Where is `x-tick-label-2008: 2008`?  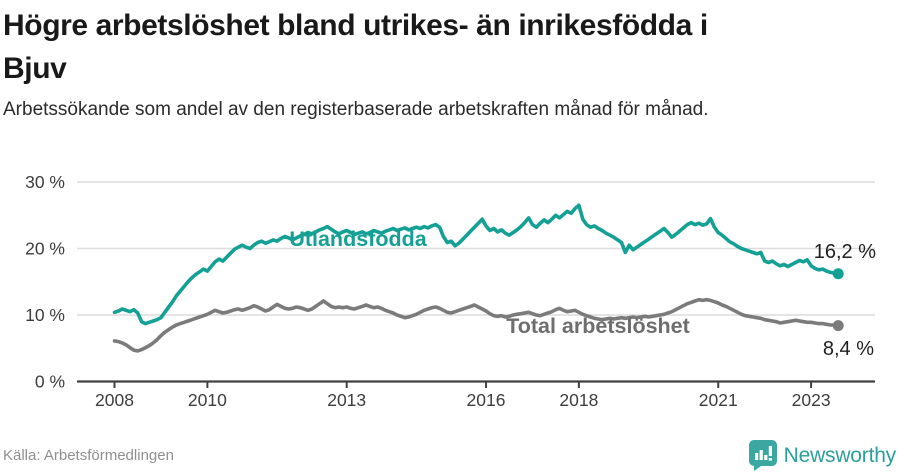 x-tick-label-2008: 2008 is located at coordinates (114, 400).